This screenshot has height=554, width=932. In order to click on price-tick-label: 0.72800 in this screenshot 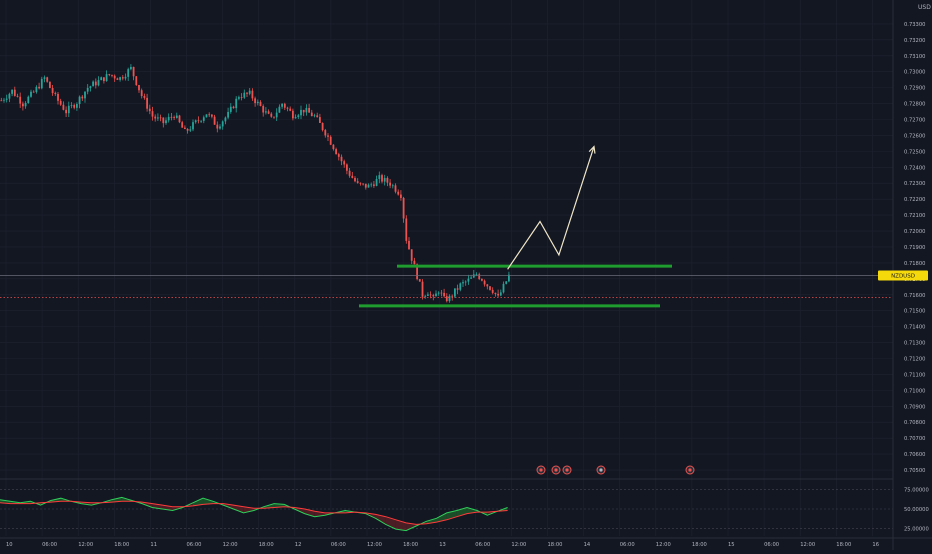, I will do `click(914, 105)`.